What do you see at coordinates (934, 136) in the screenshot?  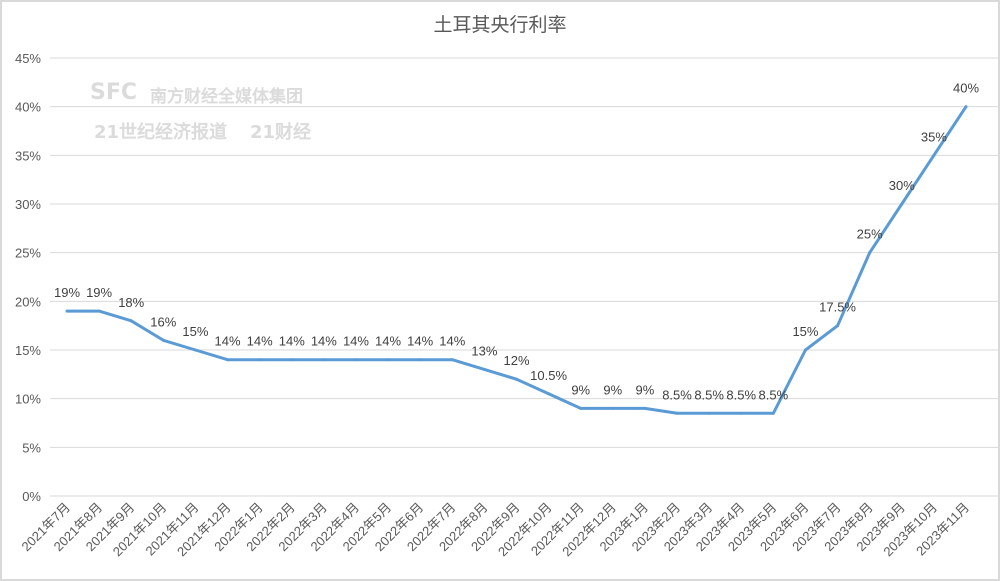 I see `data-label: 35%` at bounding box center [934, 136].